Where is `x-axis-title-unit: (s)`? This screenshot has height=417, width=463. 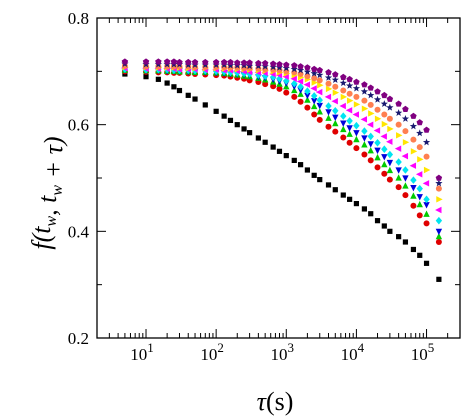 x-axis-title-unit: (s) is located at coordinates (279, 401).